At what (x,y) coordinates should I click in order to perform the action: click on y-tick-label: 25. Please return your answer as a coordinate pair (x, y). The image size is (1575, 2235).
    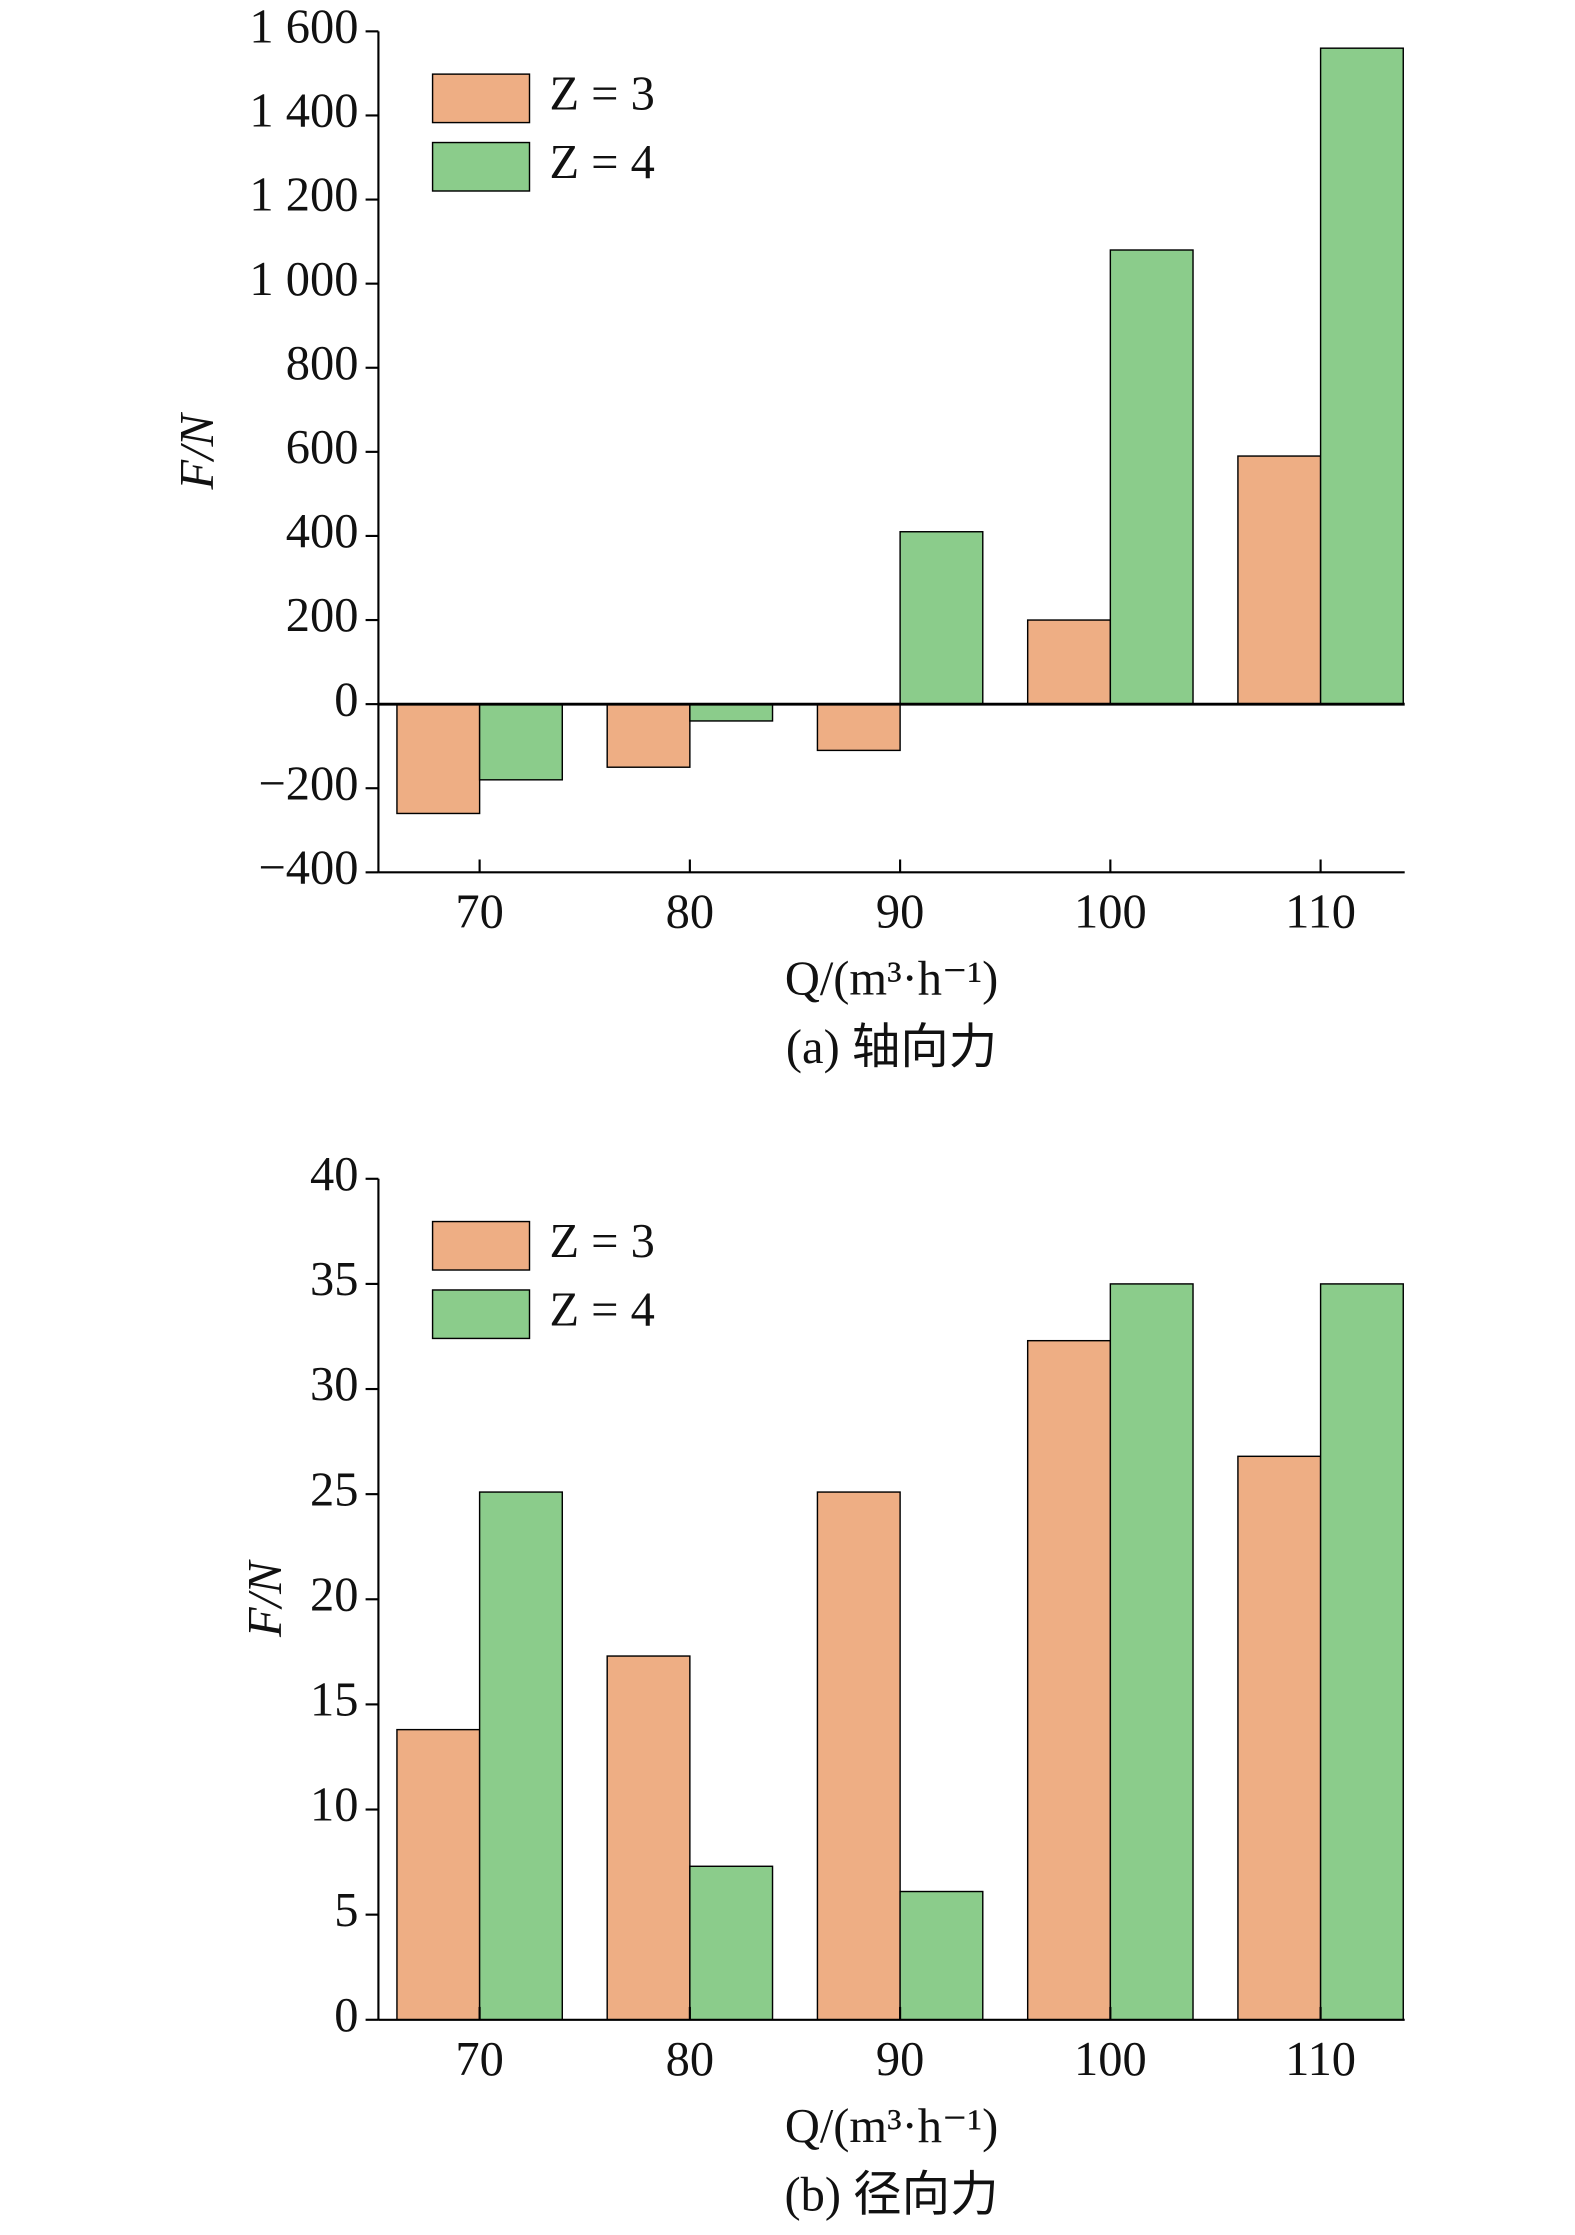
    Looking at the image, I should click on (334, 1489).